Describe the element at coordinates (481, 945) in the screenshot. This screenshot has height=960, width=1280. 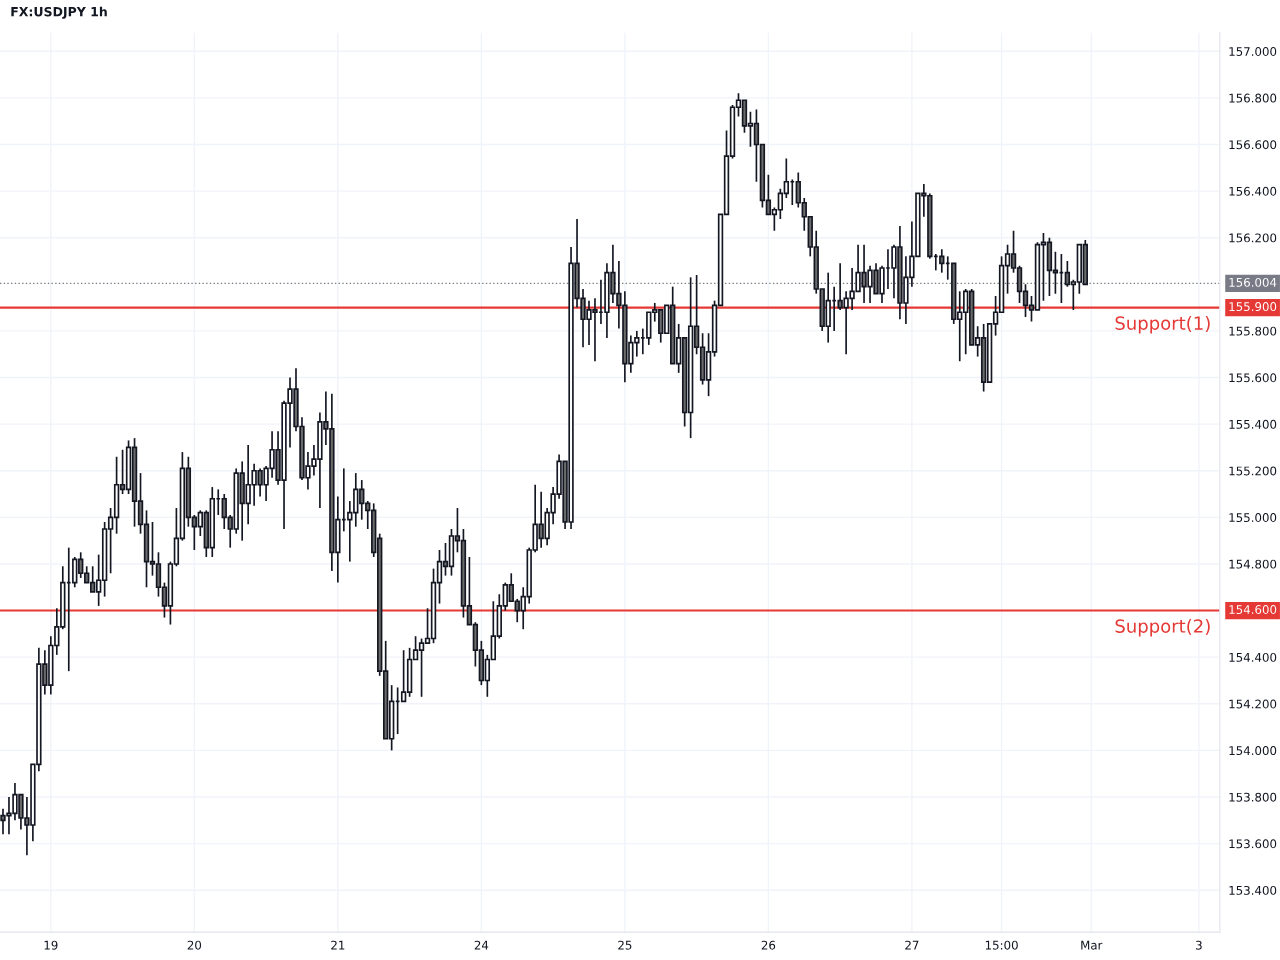
I see `x-tick-label: 24` at that location.